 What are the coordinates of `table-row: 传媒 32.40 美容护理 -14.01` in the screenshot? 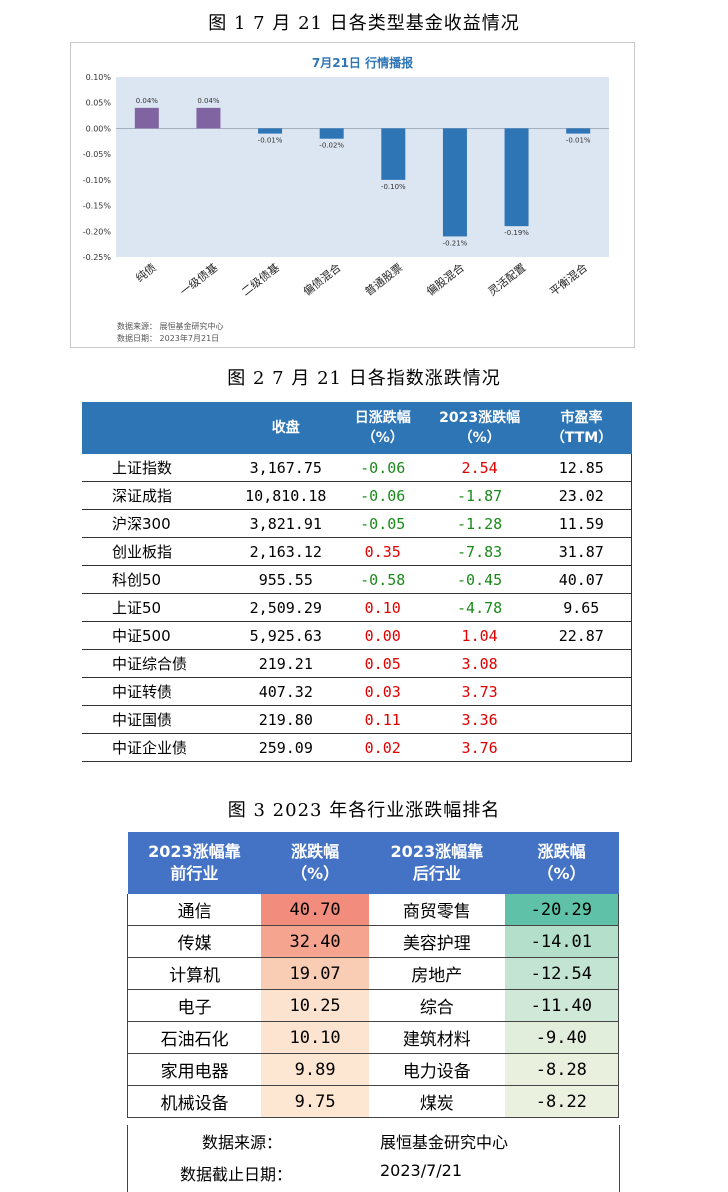 It's located at (373, 941).